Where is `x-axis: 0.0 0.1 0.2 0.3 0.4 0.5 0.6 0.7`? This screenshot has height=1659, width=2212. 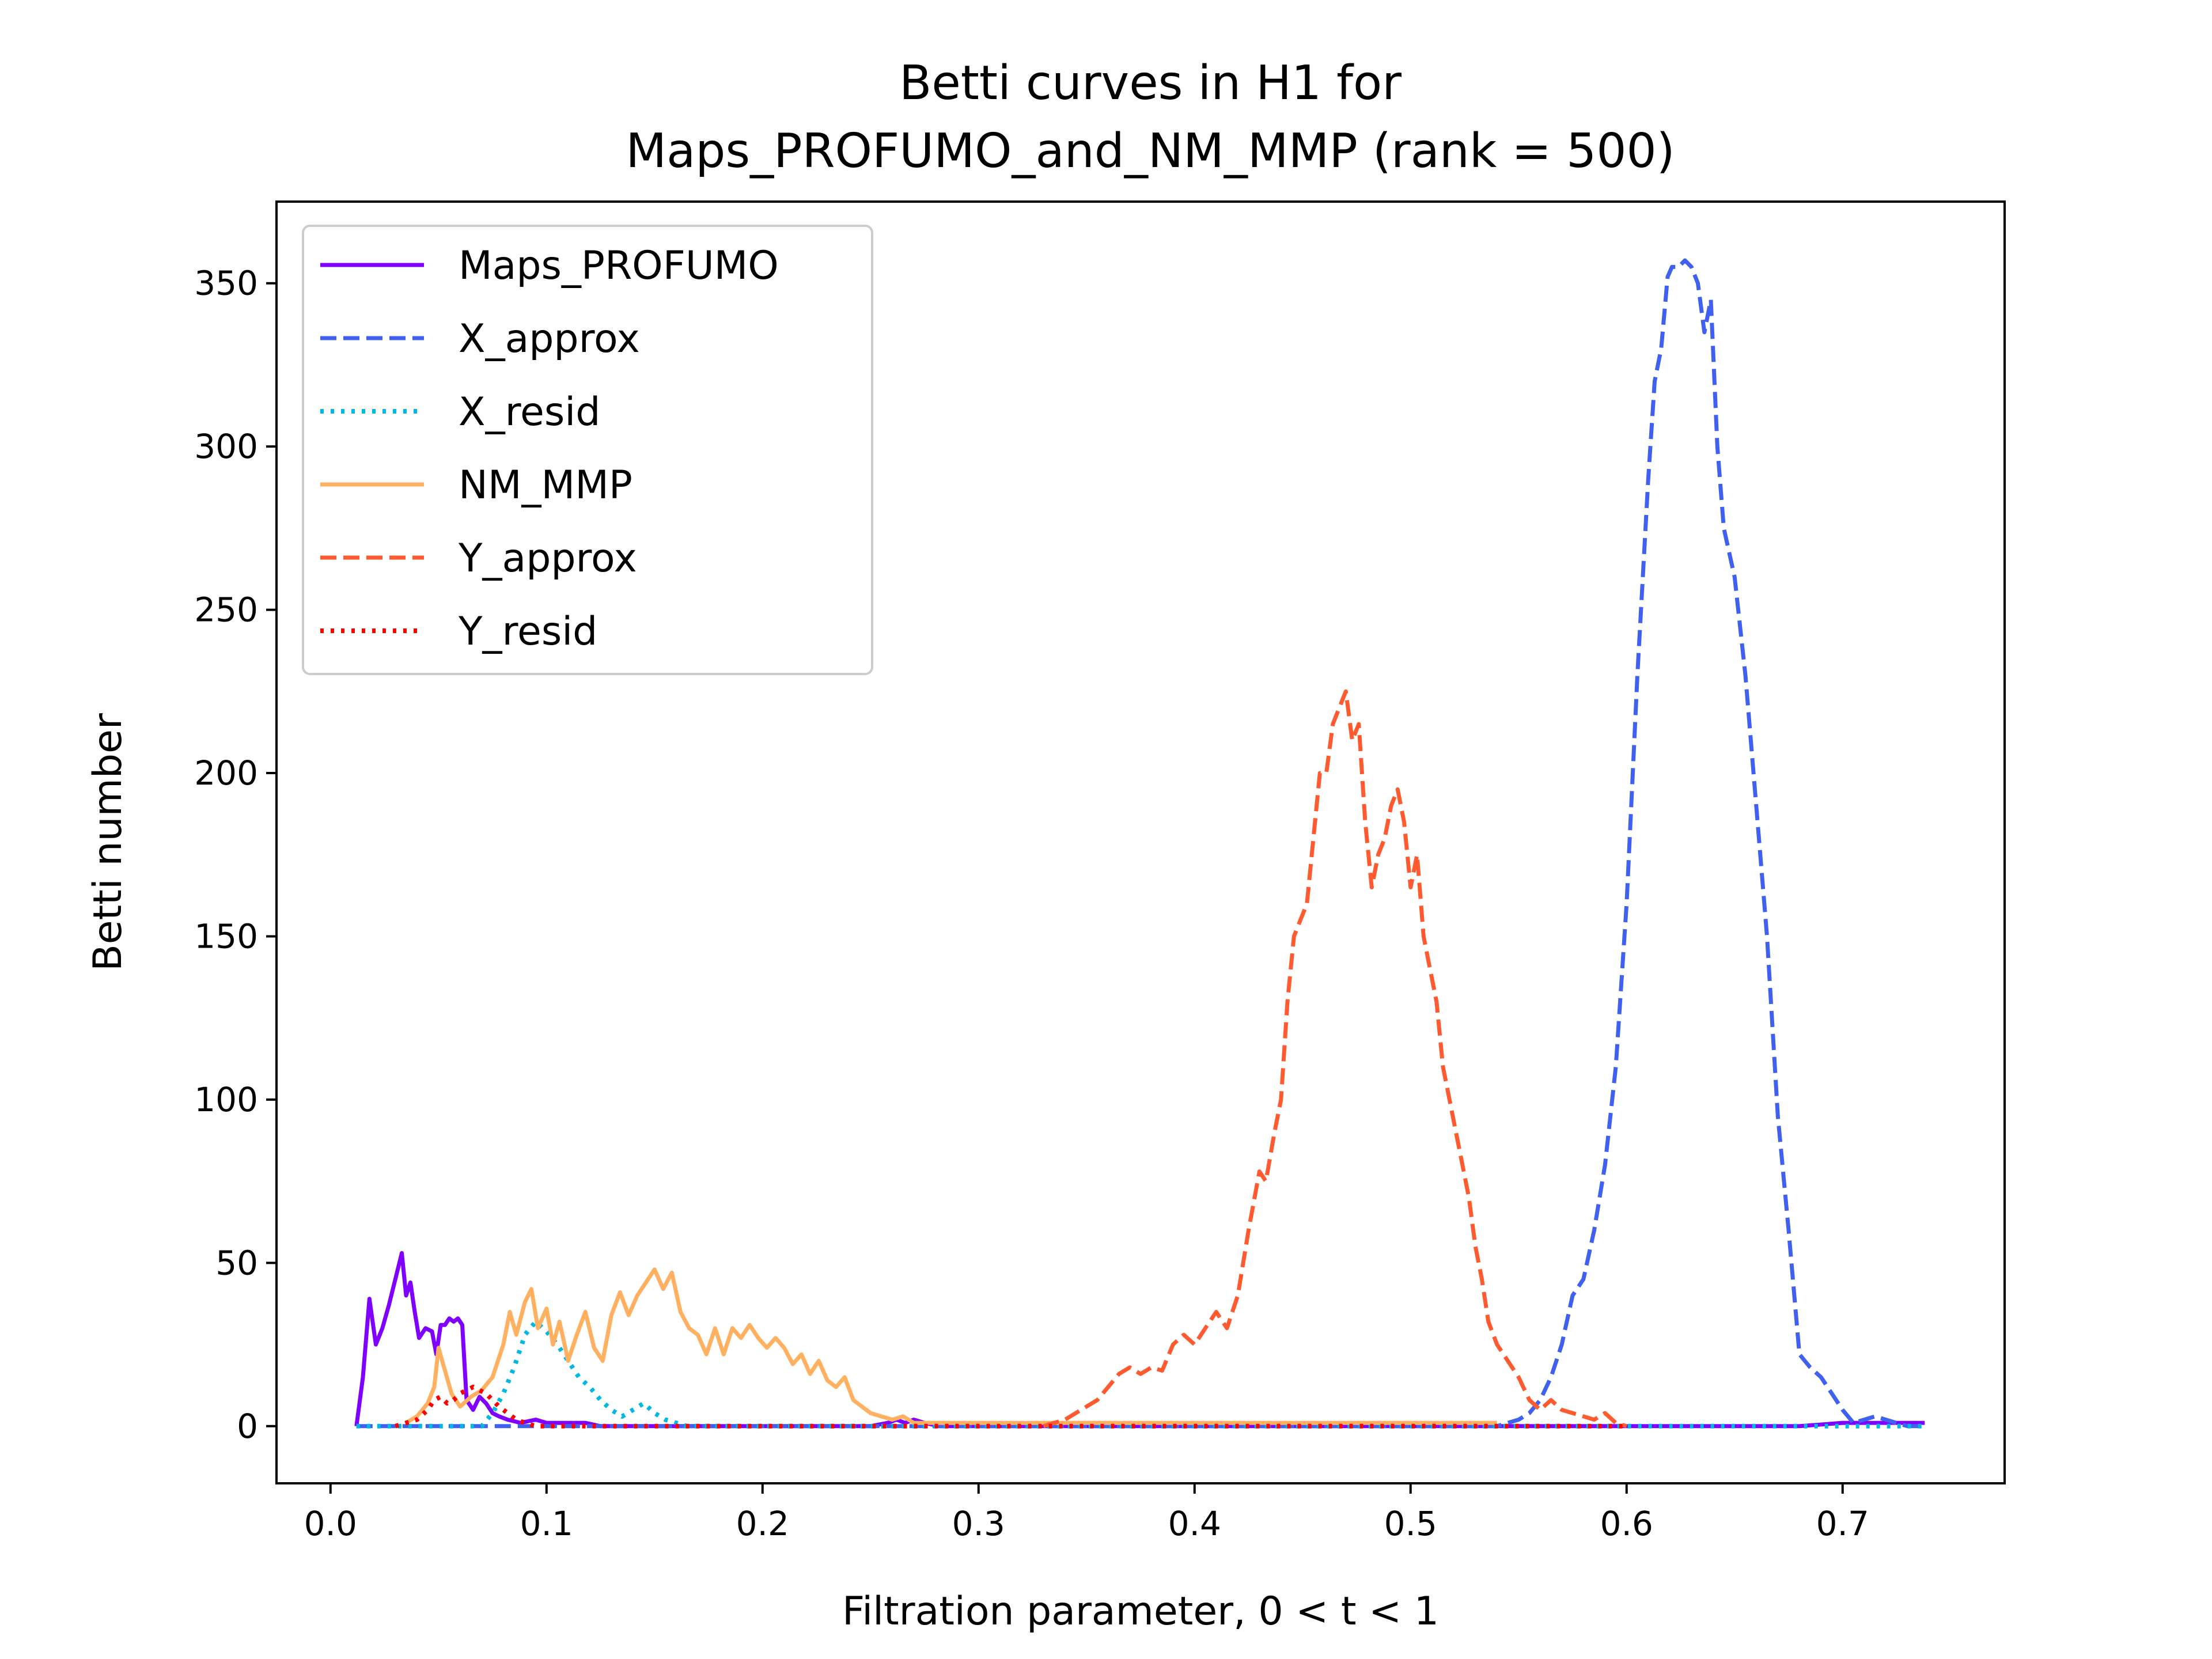
x-axis: 0.0 0.1 0.2 0.3 0.4 0.5 0.6 0.7 is located at coordinates (1086, 1513).